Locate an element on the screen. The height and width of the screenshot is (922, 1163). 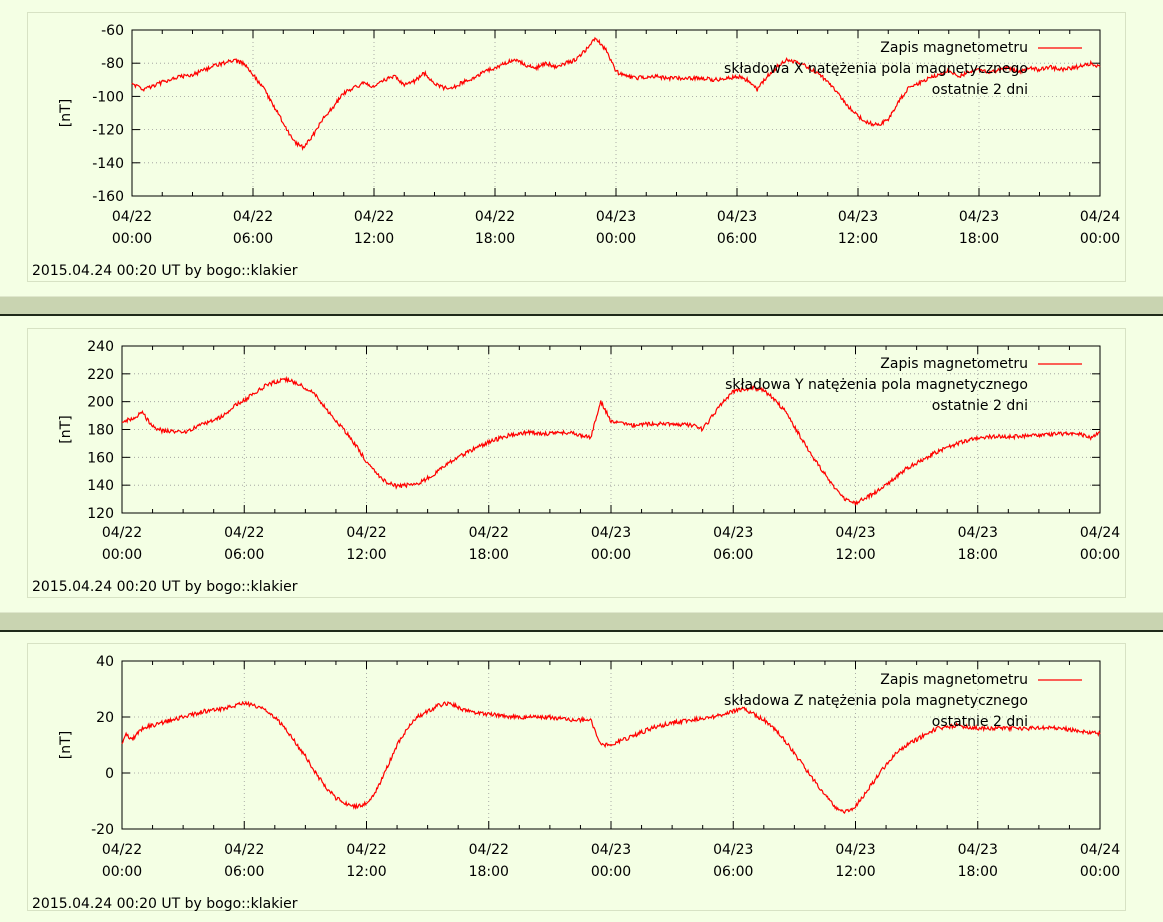
y-tick-label: 220 is located at coordinates (100, 375).